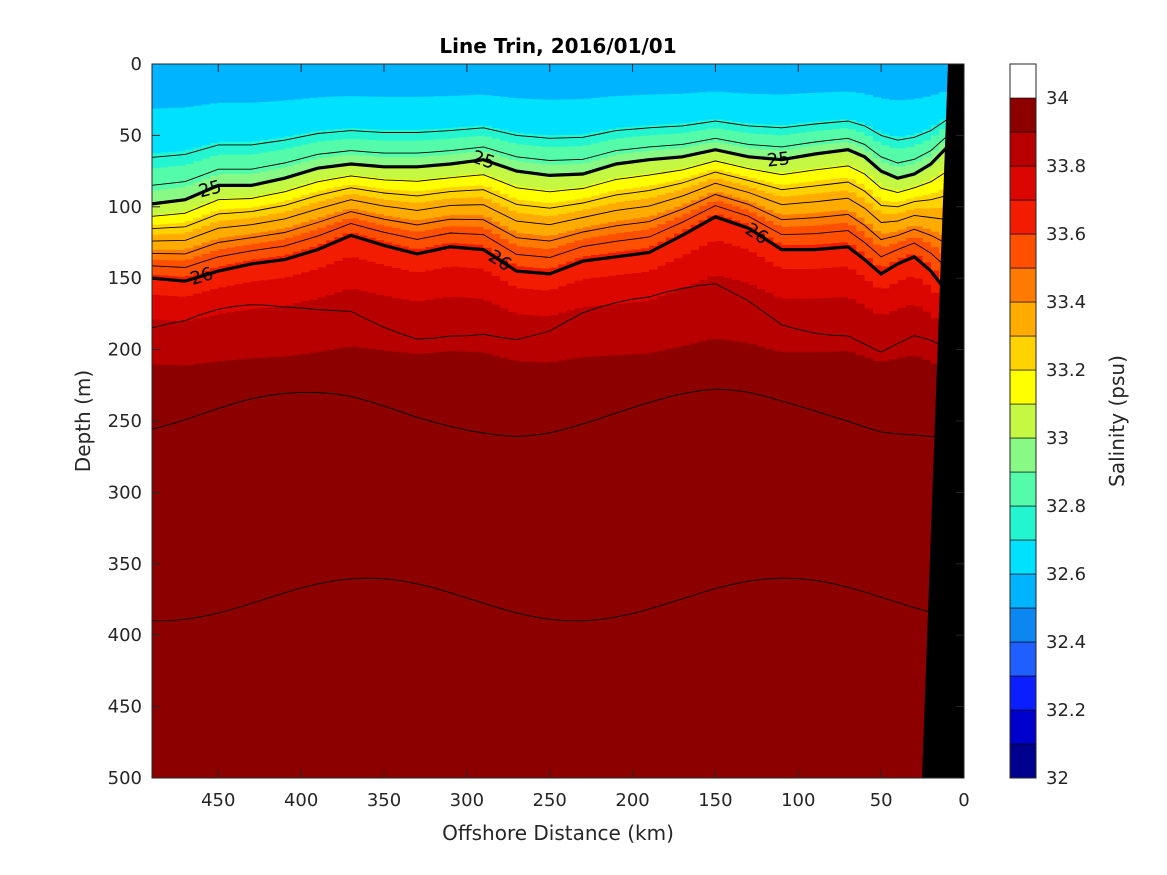  What do you see at coordinates (1023, 557) in the screenshot?
I see `colorbar-swatch` at bounding box center [1023, 557].